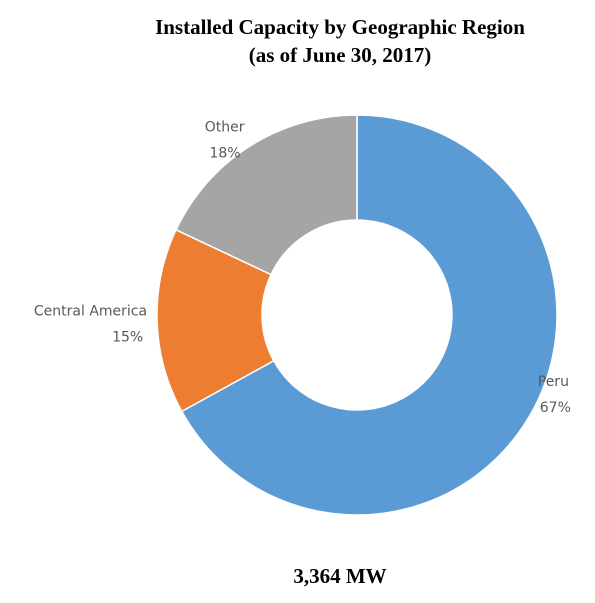 The width and height of the screenshot is (595, 603). What do you see at coordinates (340, 55) in the screenshot?
I see `chart-subtitle: (as of June 30, 2017)` at bounding box center [340, 55].